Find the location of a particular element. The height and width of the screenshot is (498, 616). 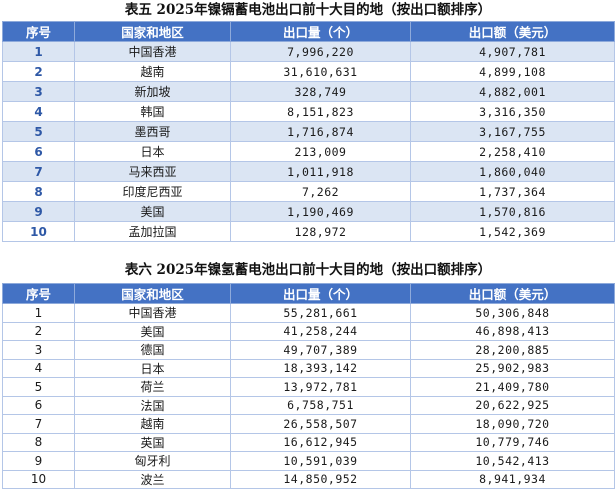

cell-value: 3,167,755 is located at coordinates (512, 131).